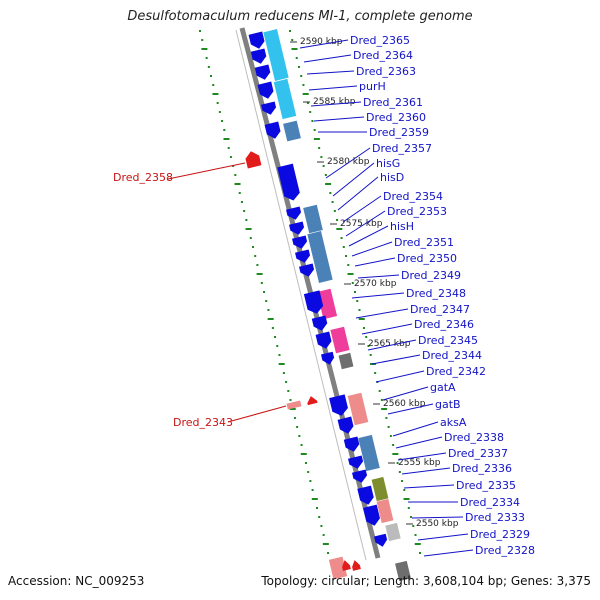 The height and width of the screenshot is (600, 600). Describe the element at coordinates (444, 324) in the screenshot. I see `gene-label-Dred_2346: Dred_2346` at that location.